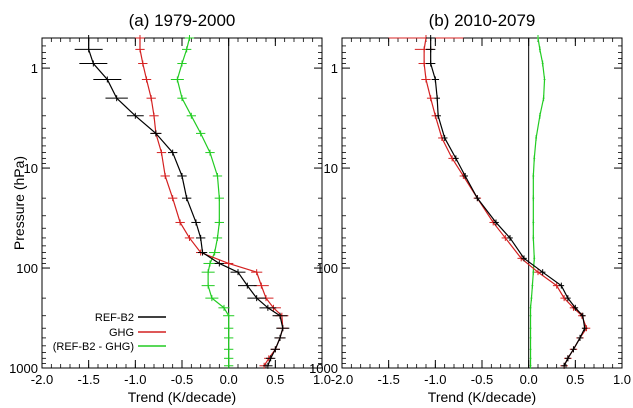 Image resolution: width=633 pixels, height=408 pixels. Describe the element at coordinates (19, 203) in the screenshot. I see `y-axis-label: Pressure (hPa)` at that location.